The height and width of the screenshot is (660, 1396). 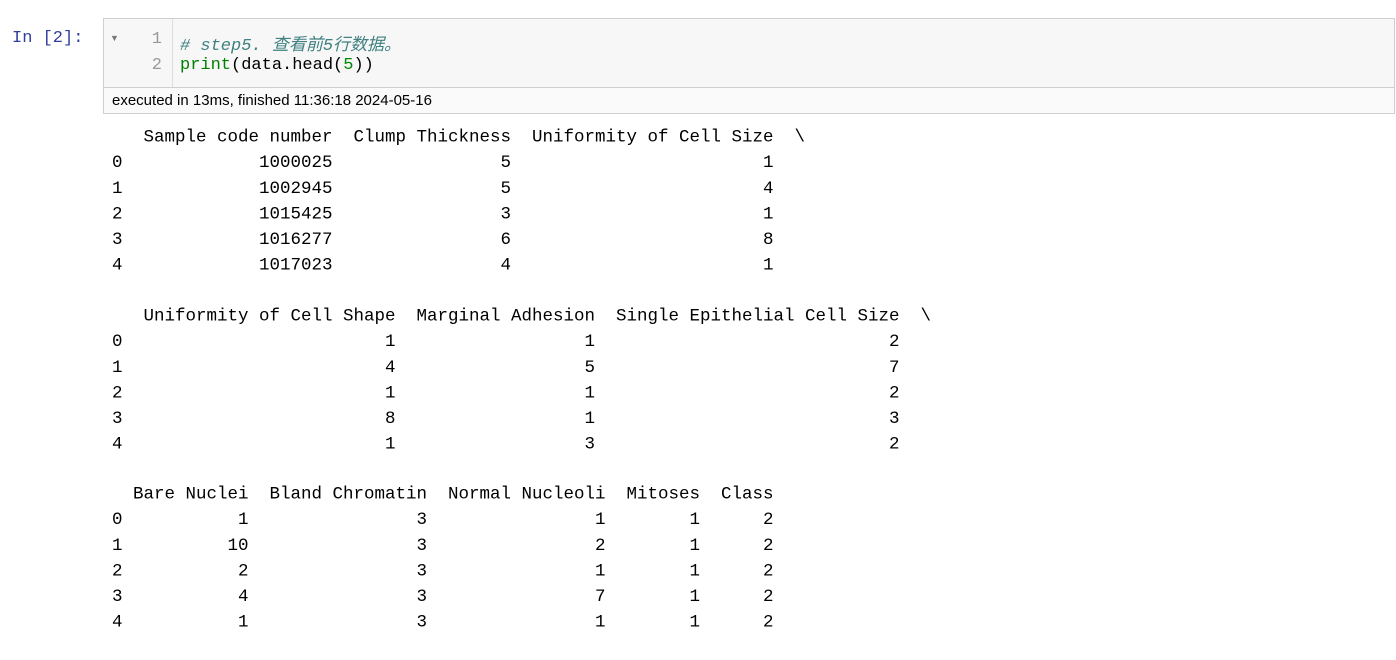 What do you see at coordinates (296, 189) in the screenshot?
I see `cell-value: 1002945` at bounding box center [296, 189].